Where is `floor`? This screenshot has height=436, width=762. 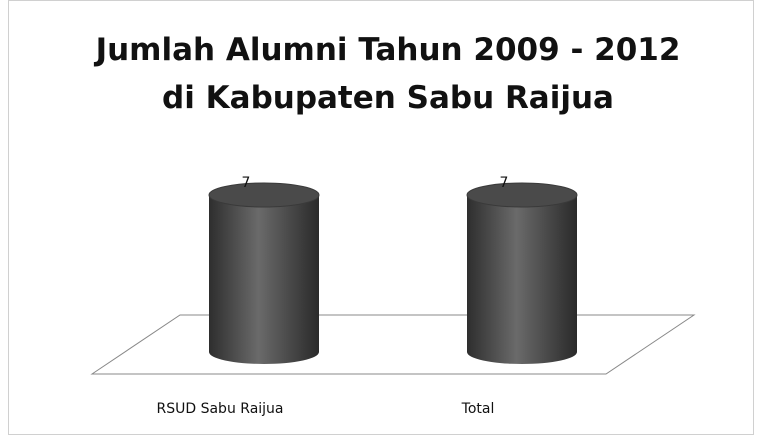 floor is located at coordinates (393, 344).